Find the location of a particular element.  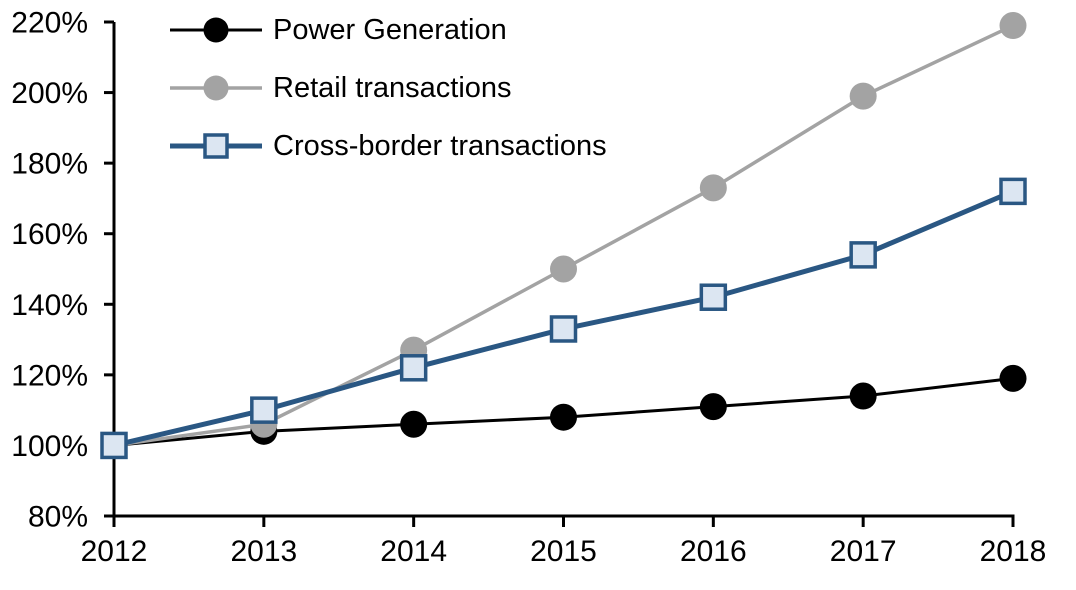

legend-label-retail-transactions: Retail transactions is located at coordinates (392, 88).